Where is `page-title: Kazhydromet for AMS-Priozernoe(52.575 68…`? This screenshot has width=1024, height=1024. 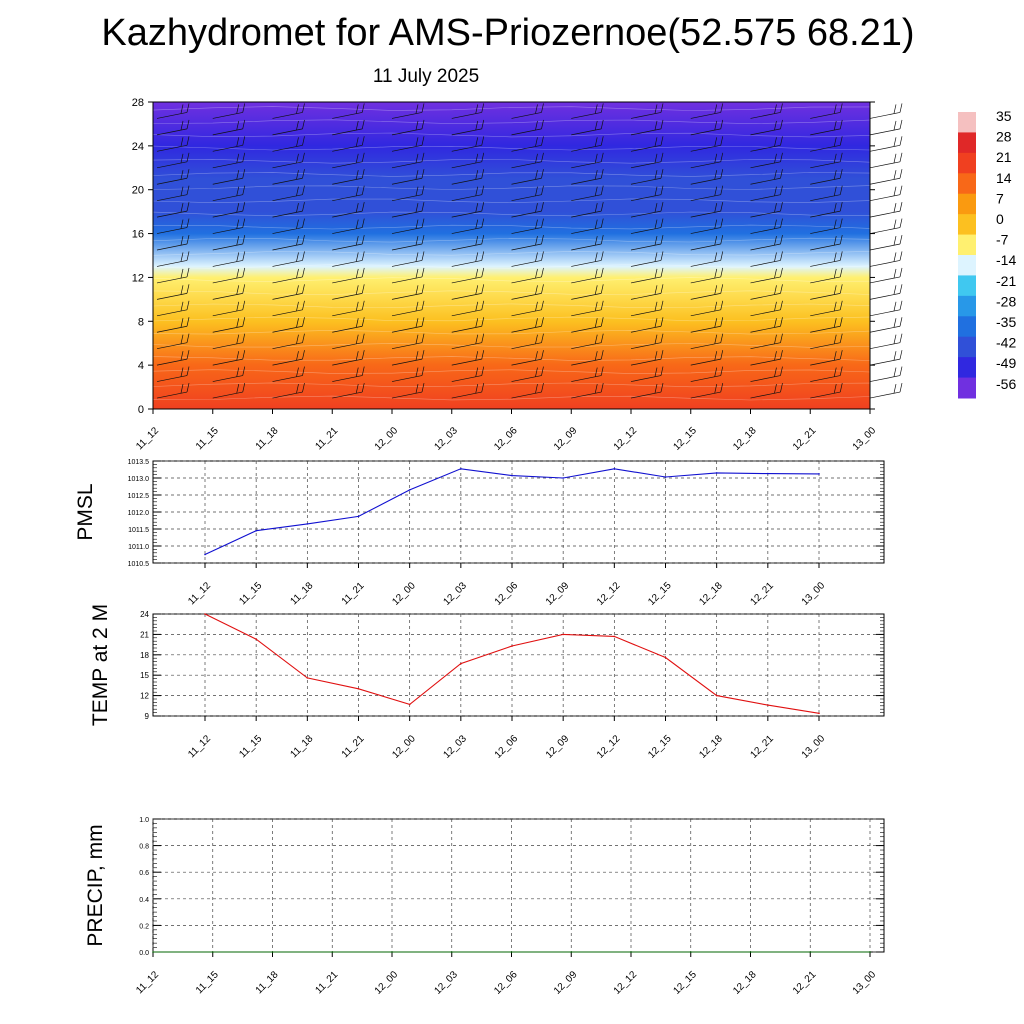
page-title: Kazhydromet for AMS-Priozernoe(52.575 68… is located at coordinates (508, 33).